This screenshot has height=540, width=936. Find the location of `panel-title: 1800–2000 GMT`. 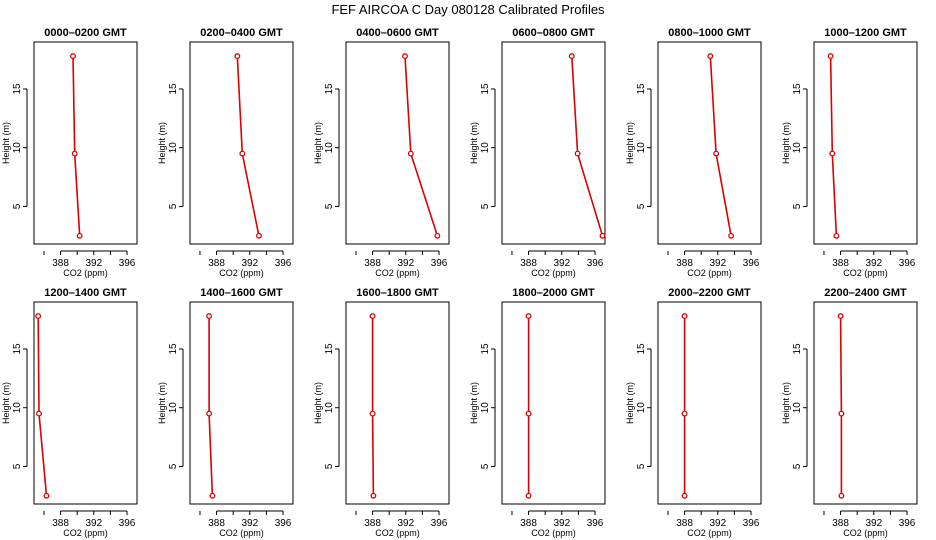

panel-title: 1800–2000 GMT is located at coordinates (553, 293).